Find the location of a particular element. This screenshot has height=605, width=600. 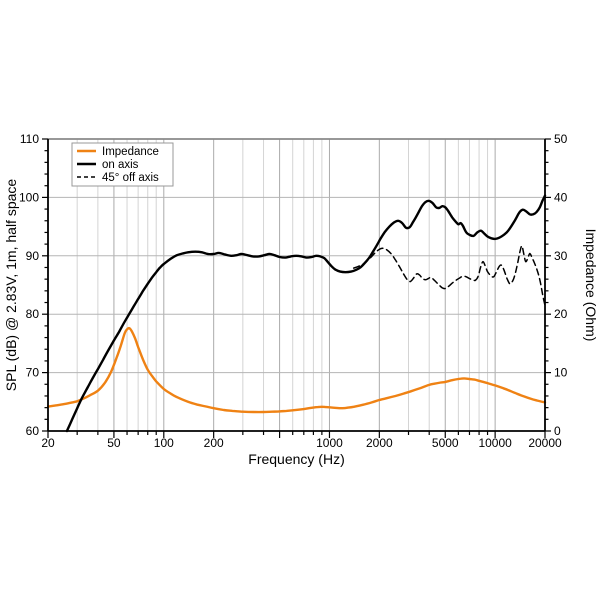

series-45-off-axis is located at coordinates (449, 276).